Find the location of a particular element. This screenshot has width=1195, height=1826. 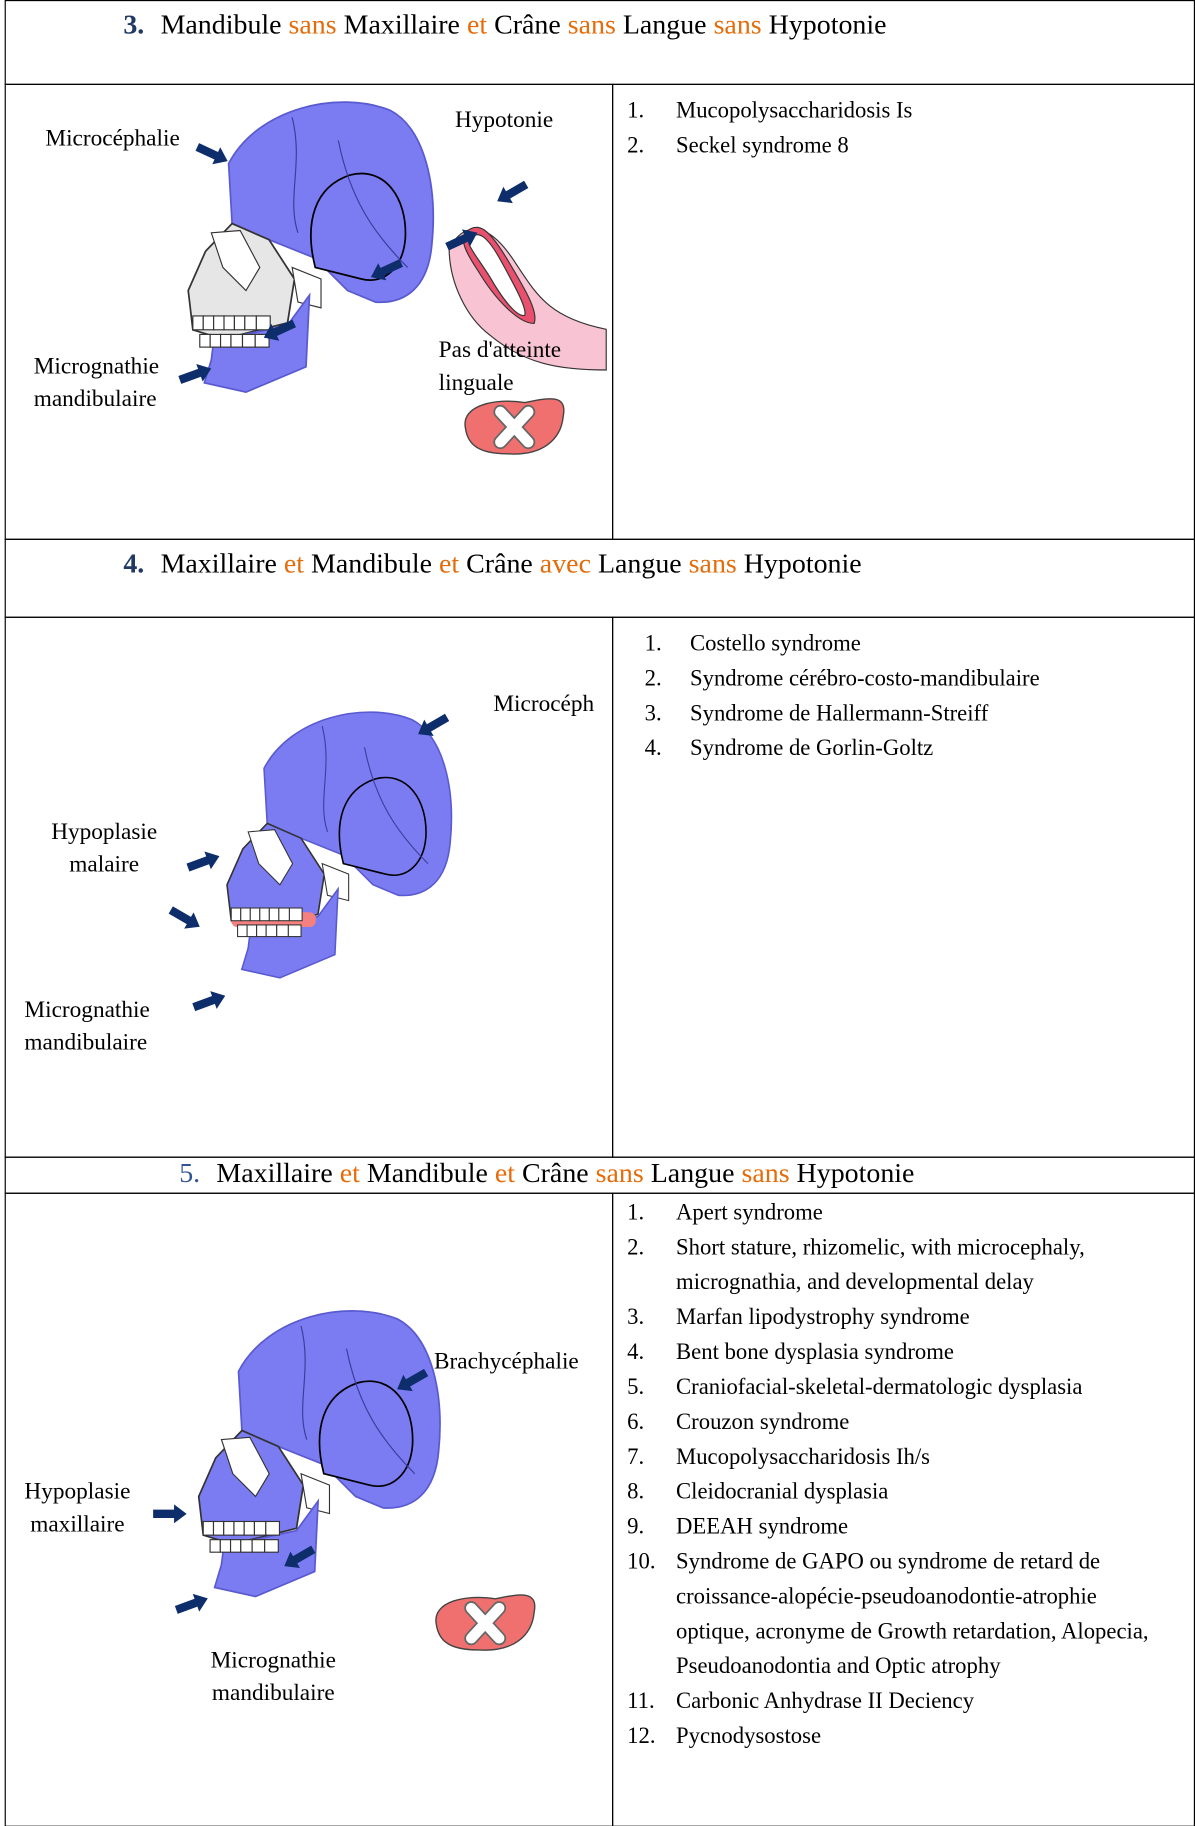

section-number: 5. is located at coordinates (190, 1174).